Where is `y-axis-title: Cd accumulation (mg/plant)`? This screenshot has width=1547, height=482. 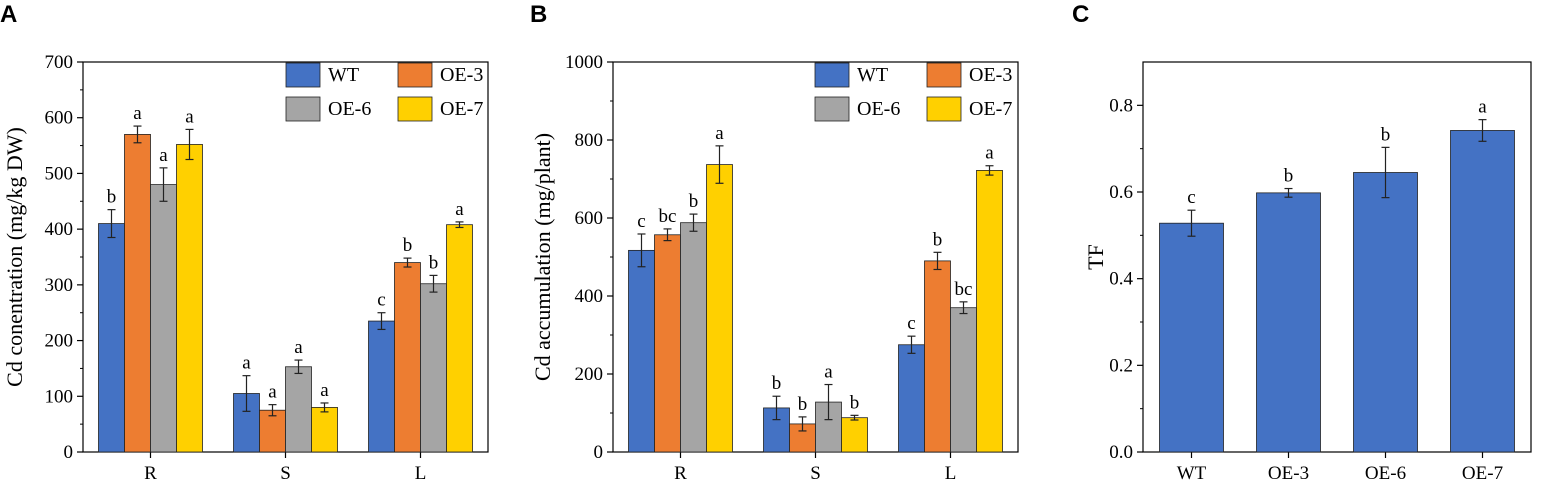 y-axis-title: Cd accumulation (mg/plant) is located at coordinates (542, 257).